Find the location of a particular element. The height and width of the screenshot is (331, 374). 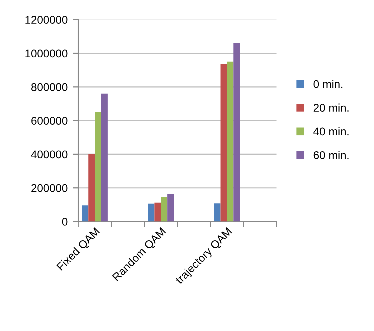

y-tick-label: 0 is located at coordinates (65, 222).